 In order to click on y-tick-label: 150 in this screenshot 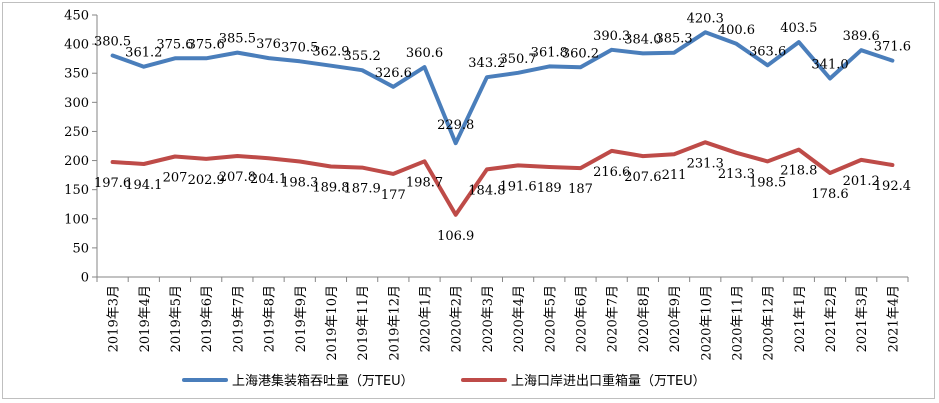, I will do `click(76, 190)`.